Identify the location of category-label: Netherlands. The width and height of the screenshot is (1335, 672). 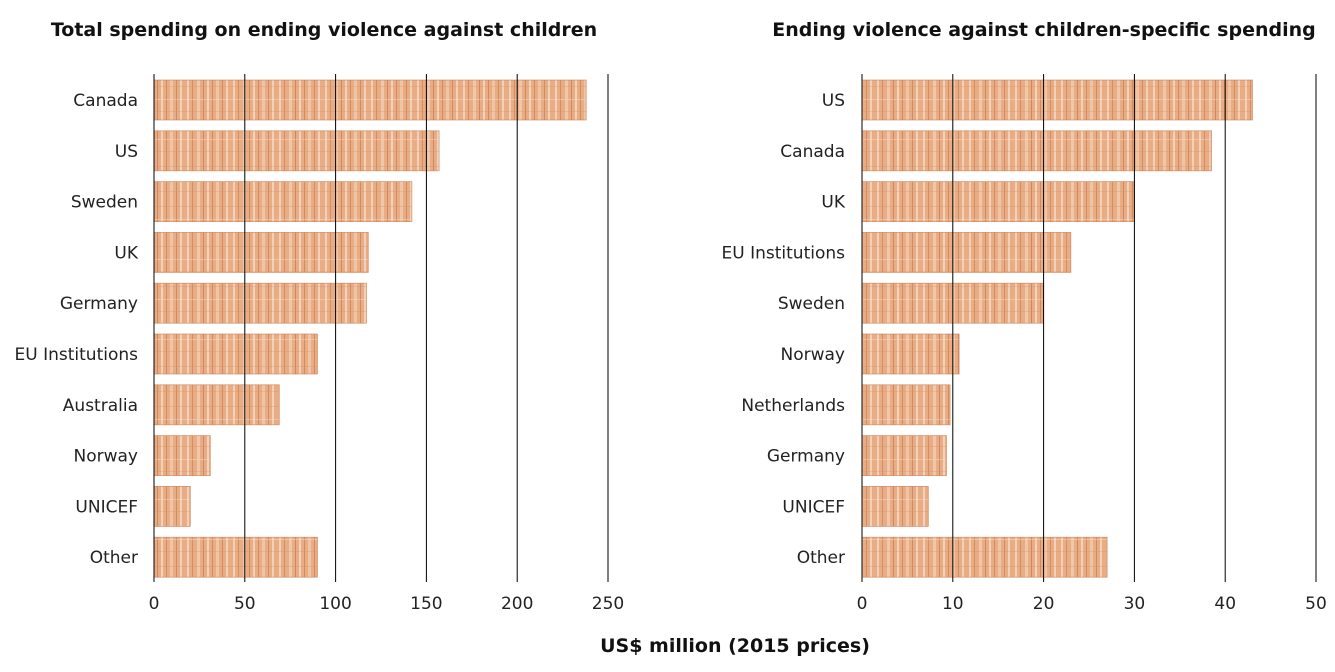
(793, 406).